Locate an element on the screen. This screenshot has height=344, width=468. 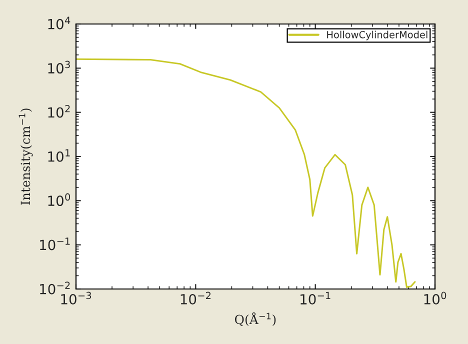
x-axis-title: Q(Å$^{−1}$) is located at coordinates (255, 319).